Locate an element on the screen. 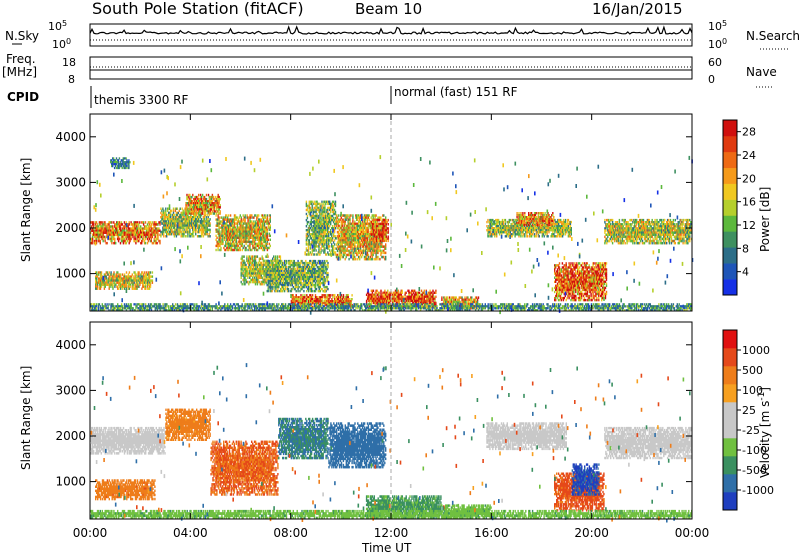  tick-exponent: 5 is located at coordinates (64, 23).